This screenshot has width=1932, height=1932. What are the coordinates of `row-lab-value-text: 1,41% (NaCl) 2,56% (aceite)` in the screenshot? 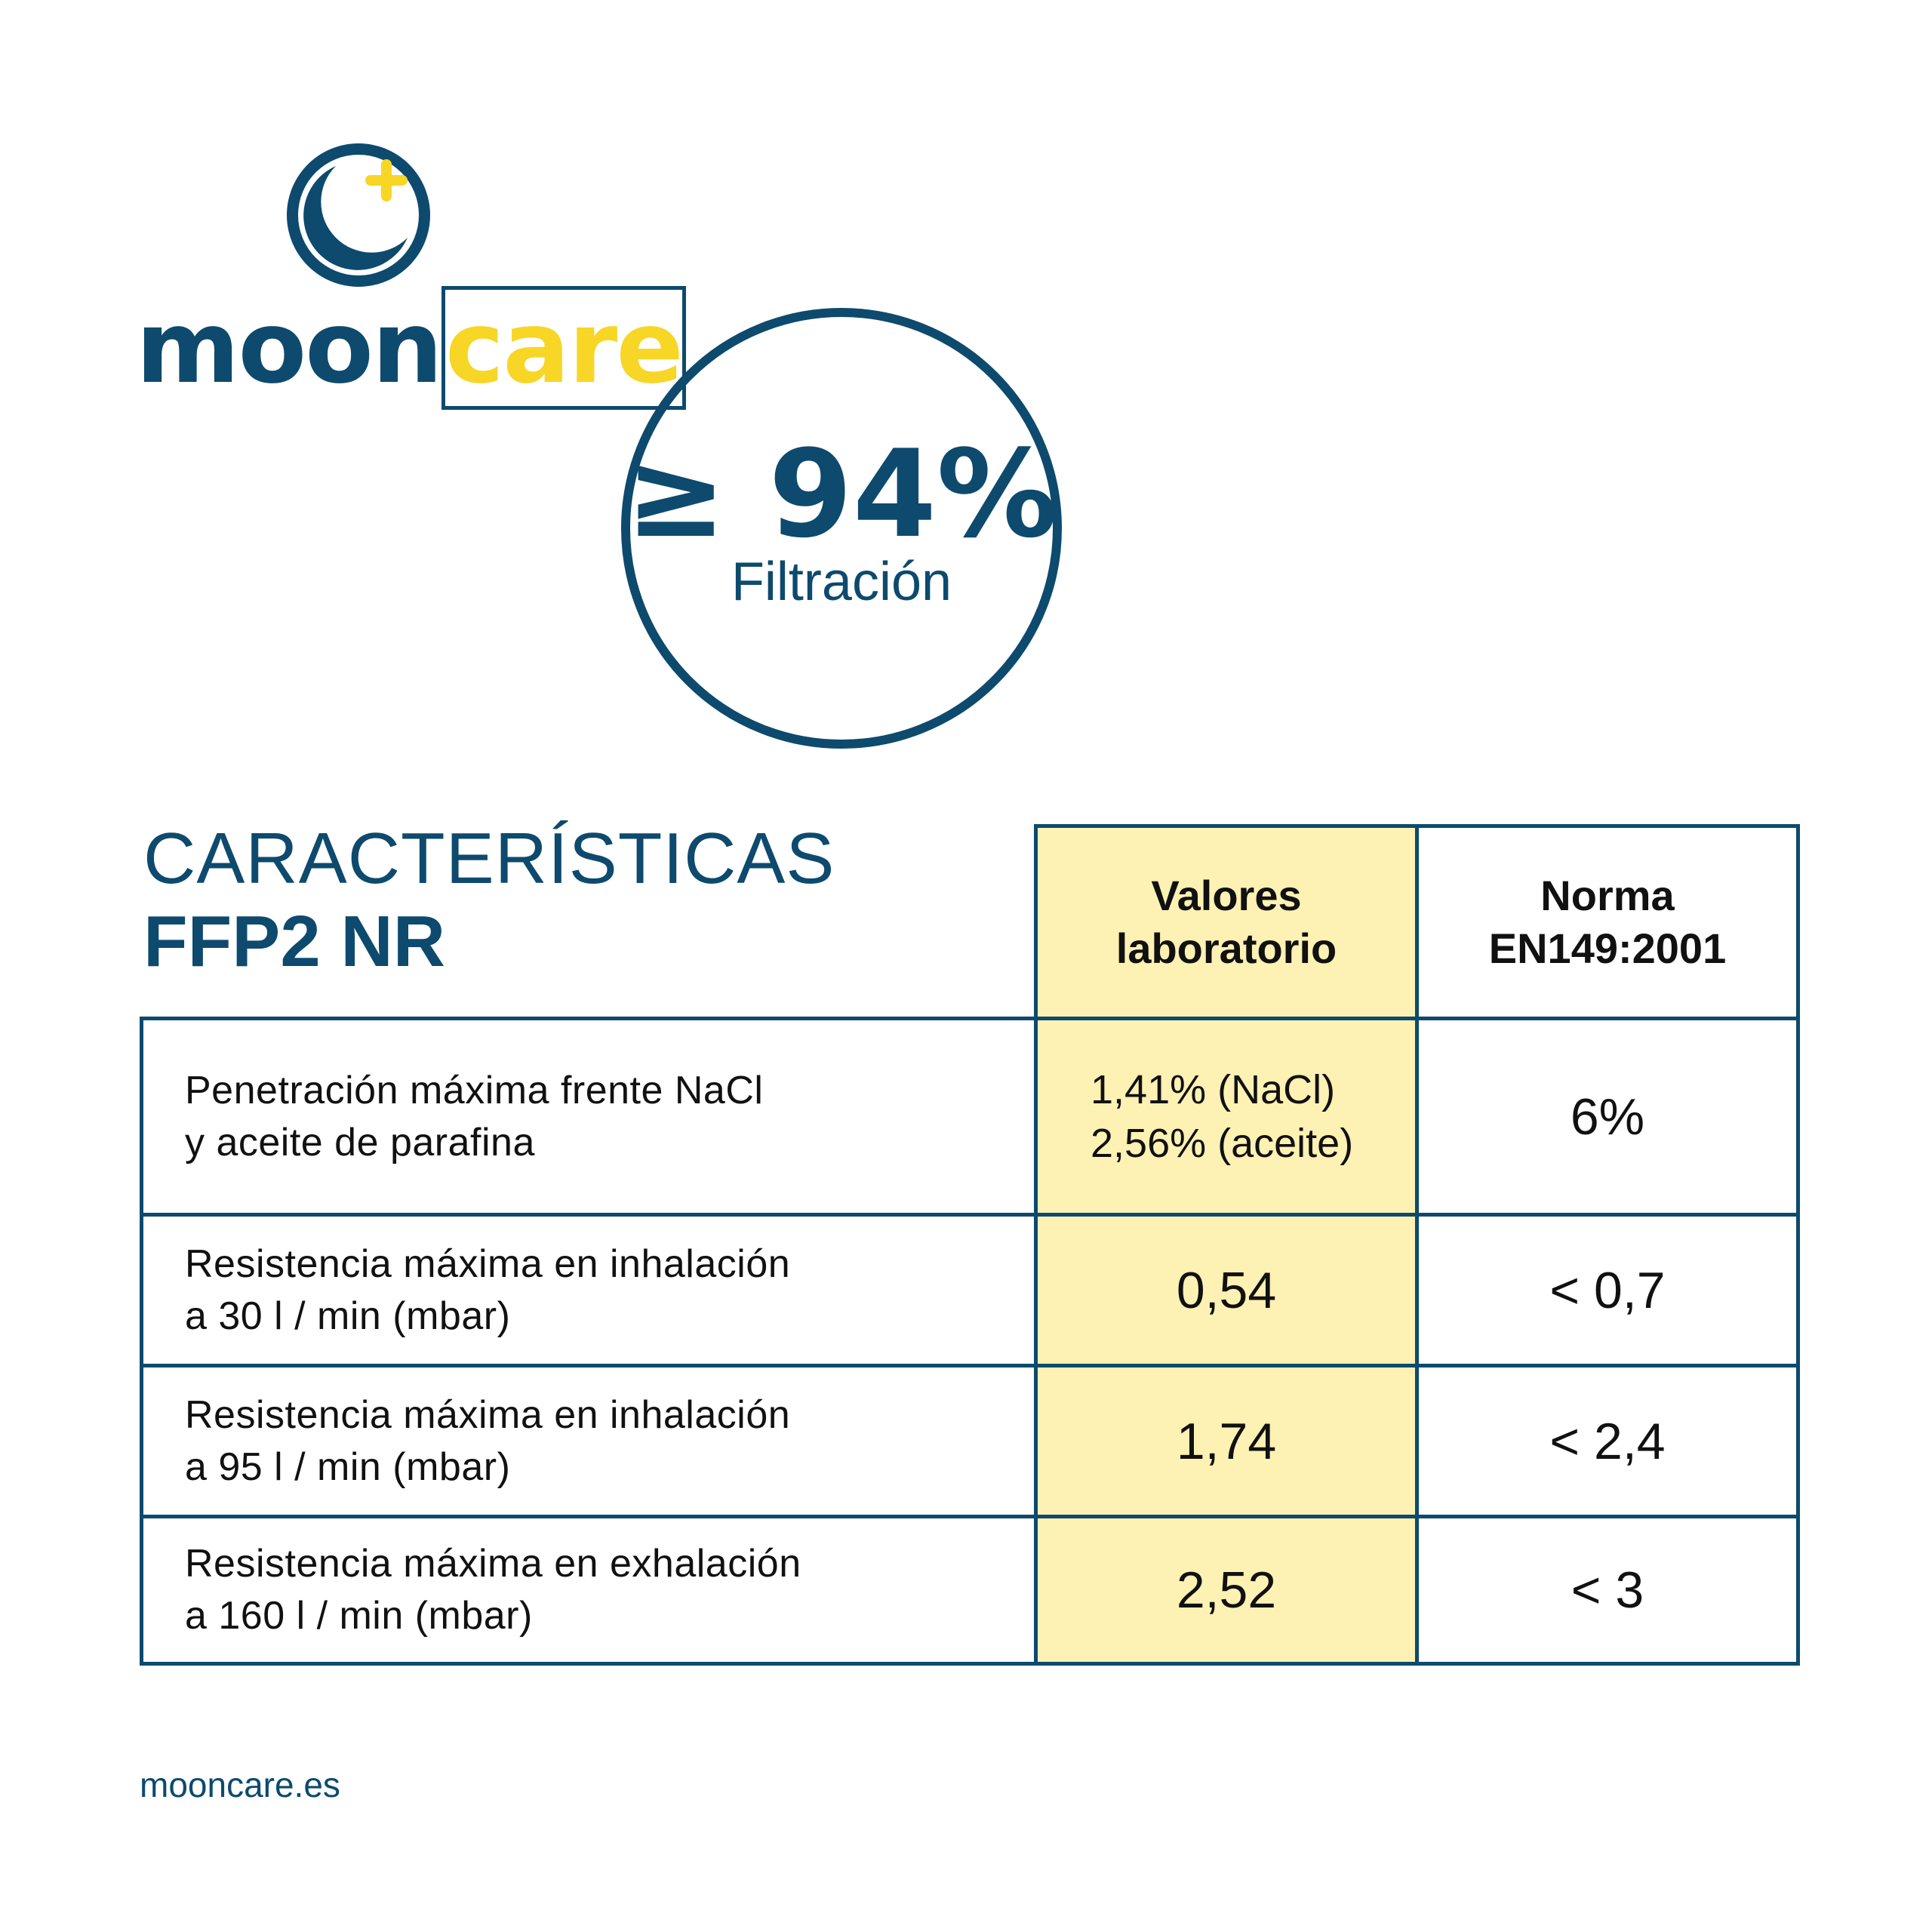 It's located at (1226, 1116).